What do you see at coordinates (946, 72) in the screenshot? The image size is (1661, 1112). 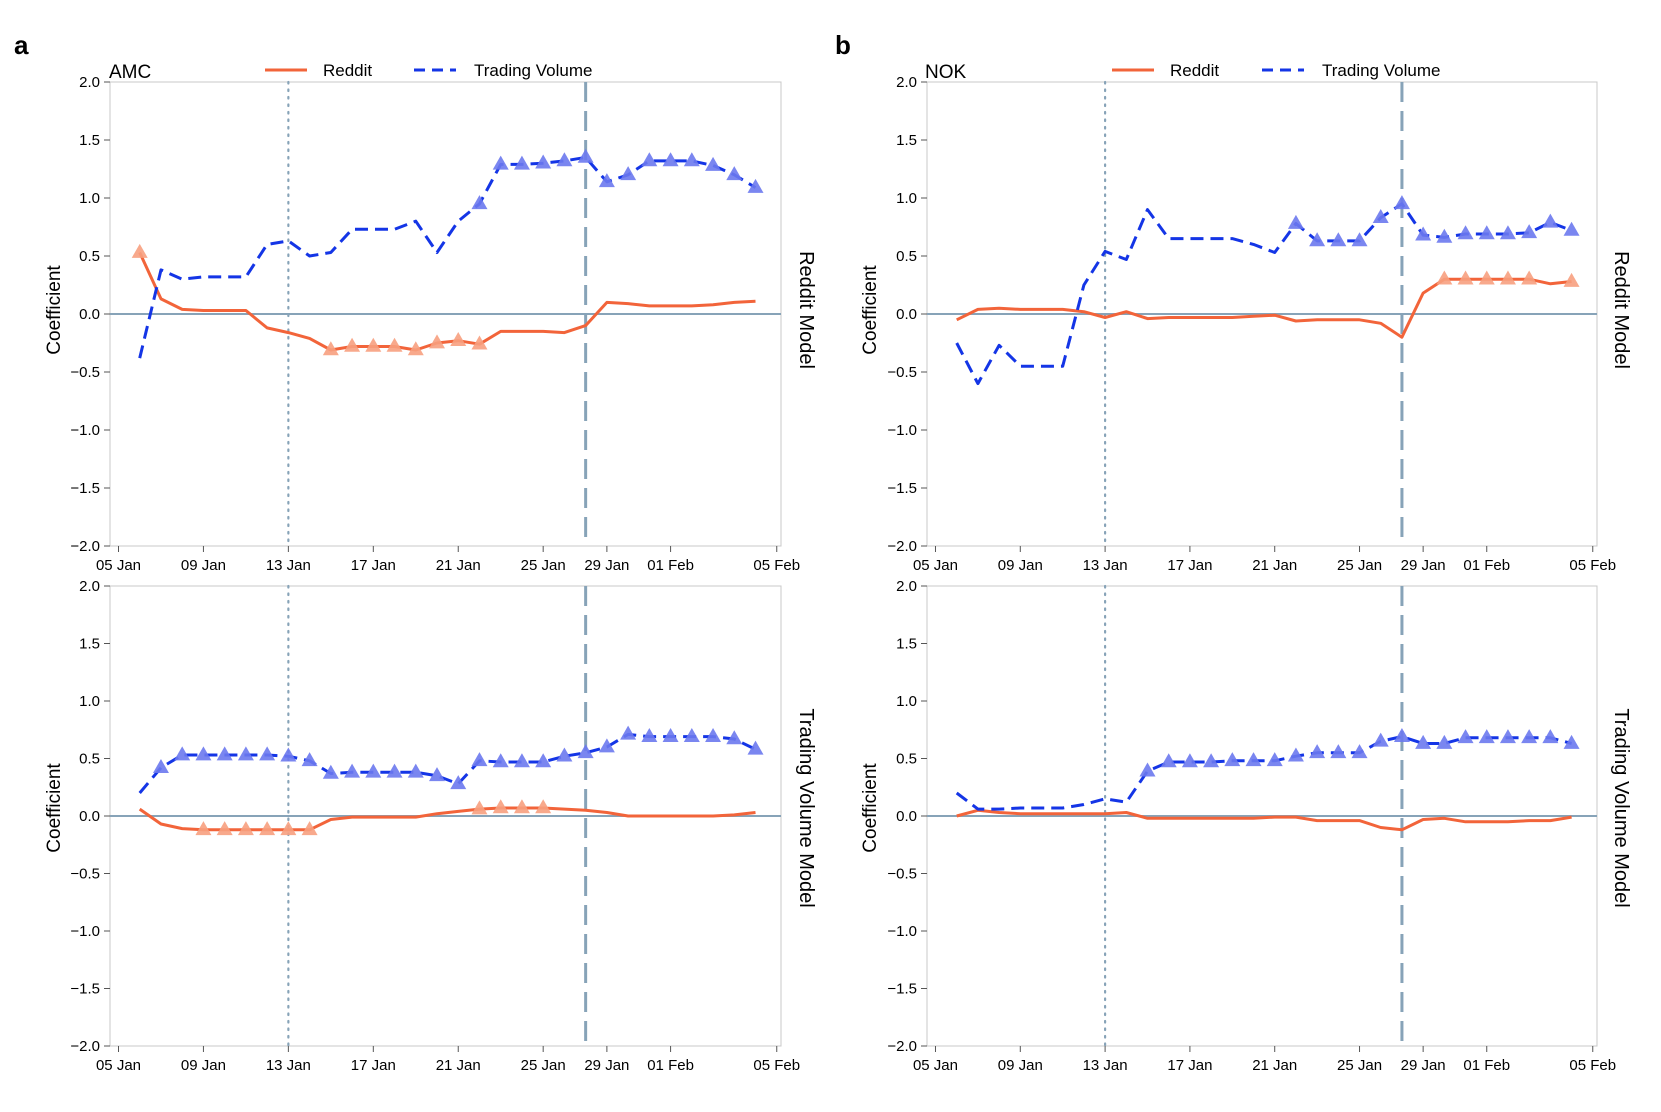 I see `stock-label-nok: NOK` at bounding box center [946, 72].